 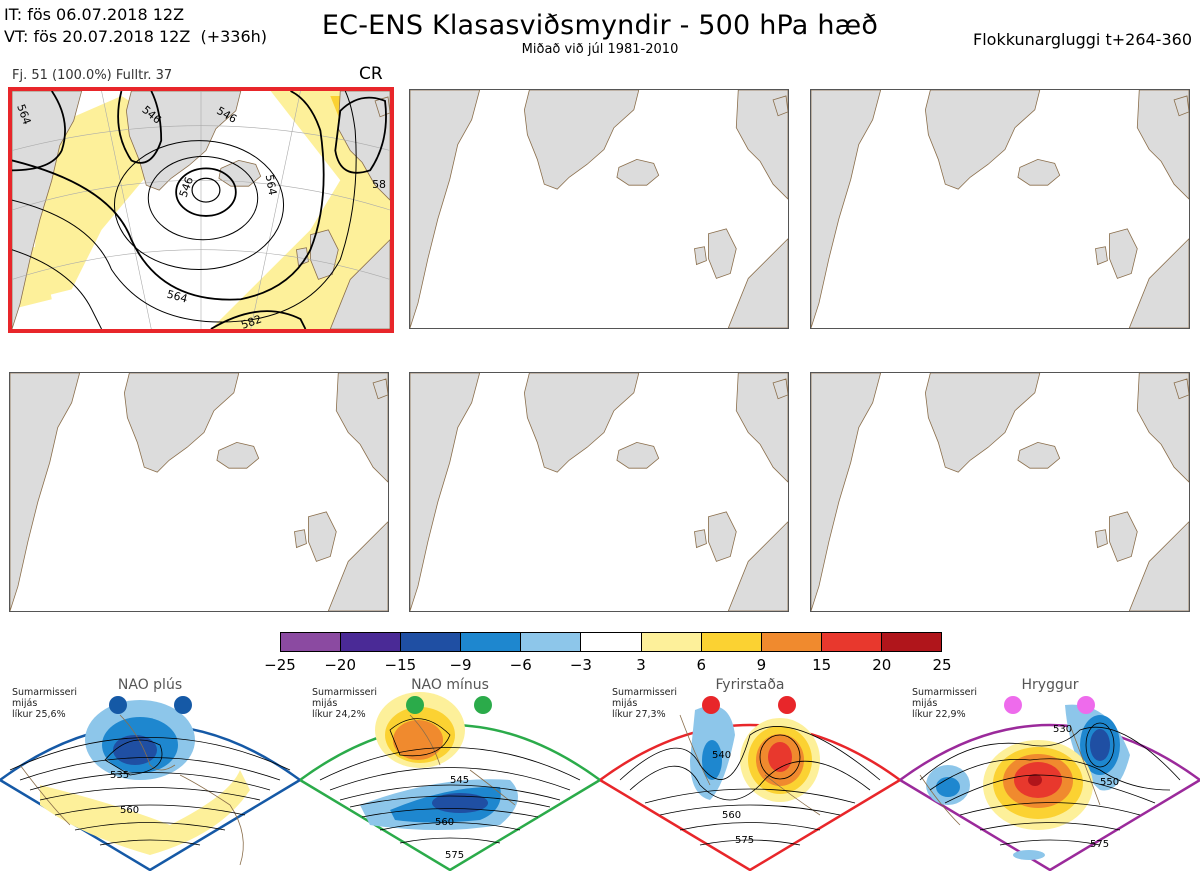 I want to click on contour-label: 540, so click(x=721, y=755).